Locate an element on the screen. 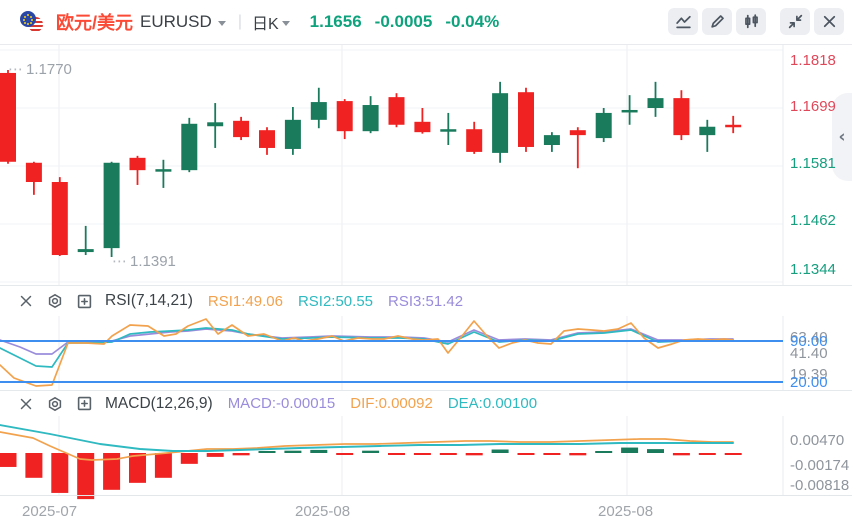  axis-collapse-tab: ‹ is located at coordinates (842, 137).